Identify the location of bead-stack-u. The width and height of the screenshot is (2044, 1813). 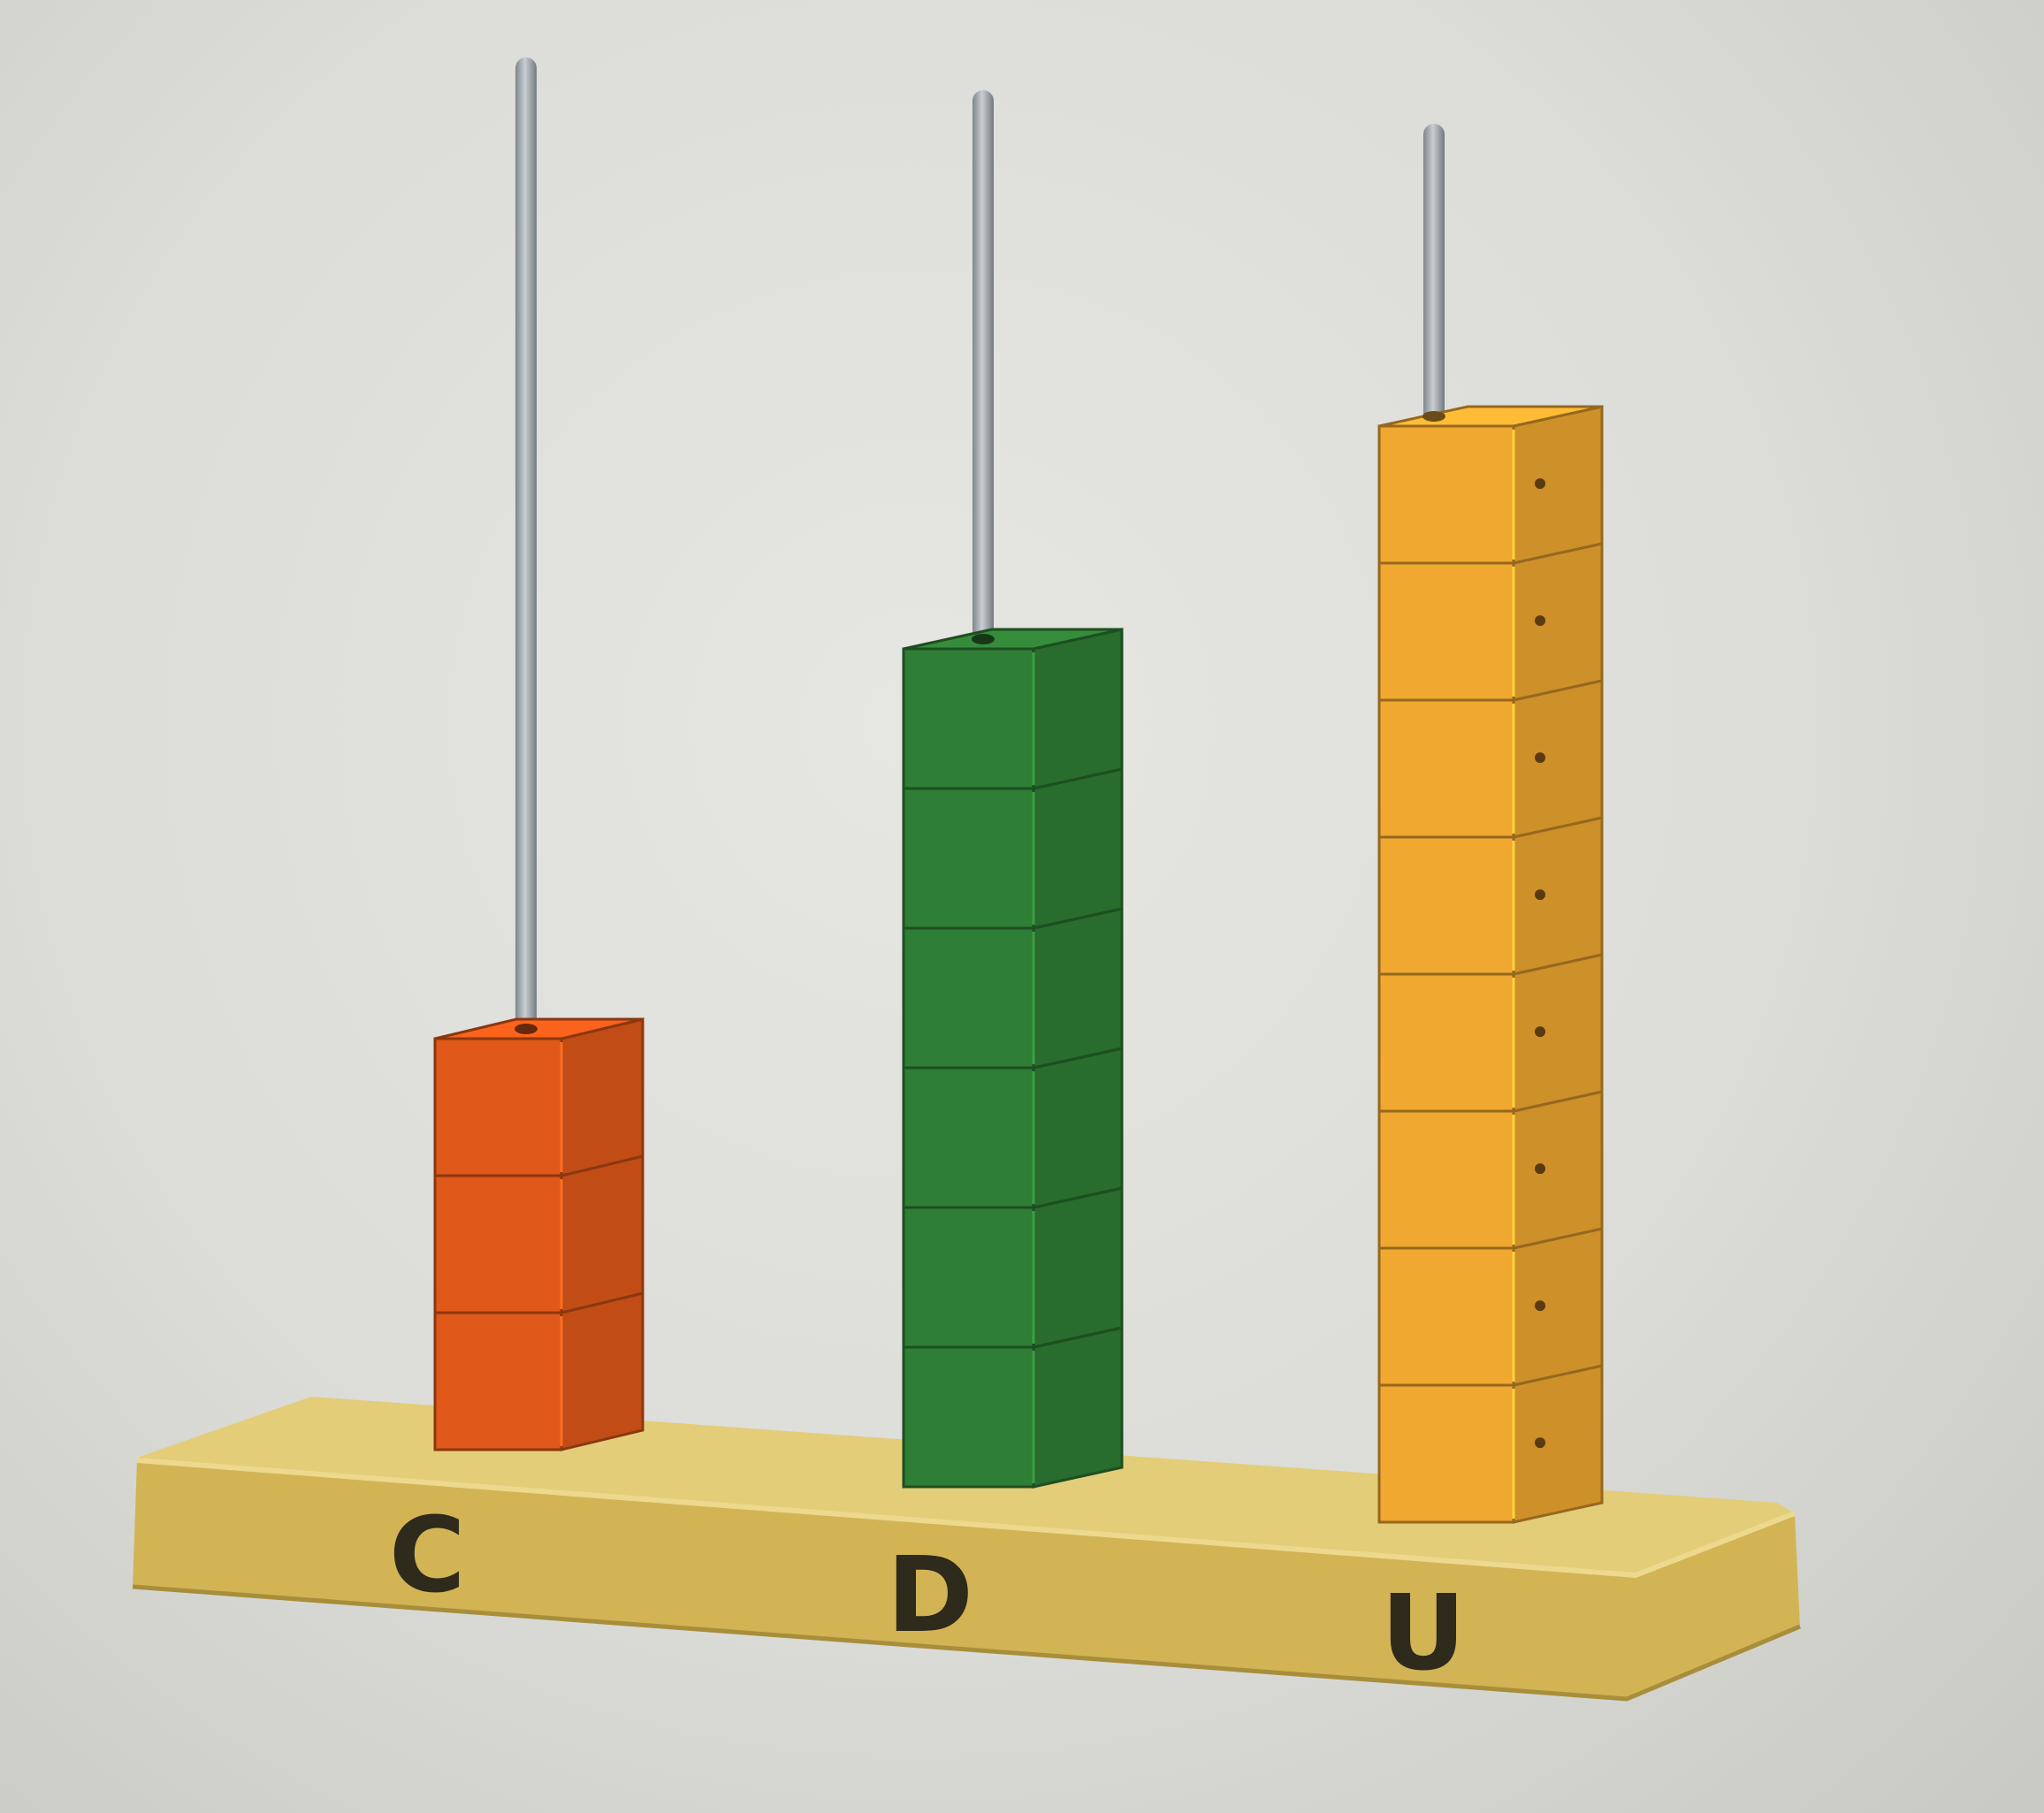
(1491, 964).